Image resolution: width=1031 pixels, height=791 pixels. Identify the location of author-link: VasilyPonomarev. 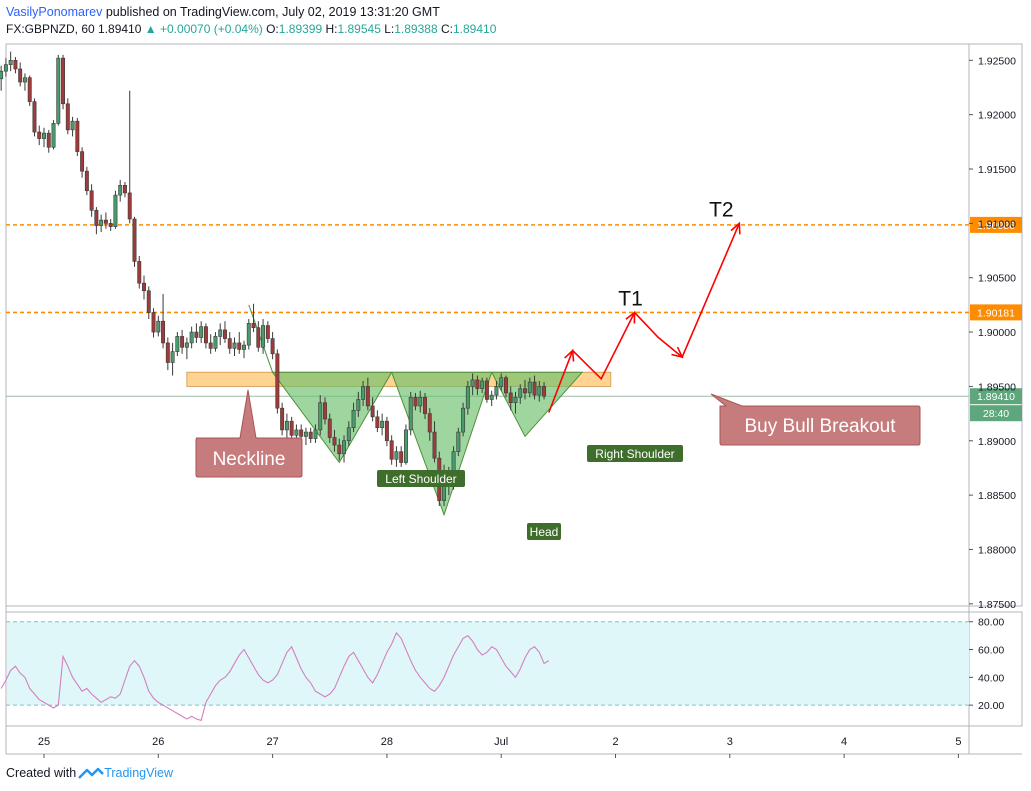
(54, 12).